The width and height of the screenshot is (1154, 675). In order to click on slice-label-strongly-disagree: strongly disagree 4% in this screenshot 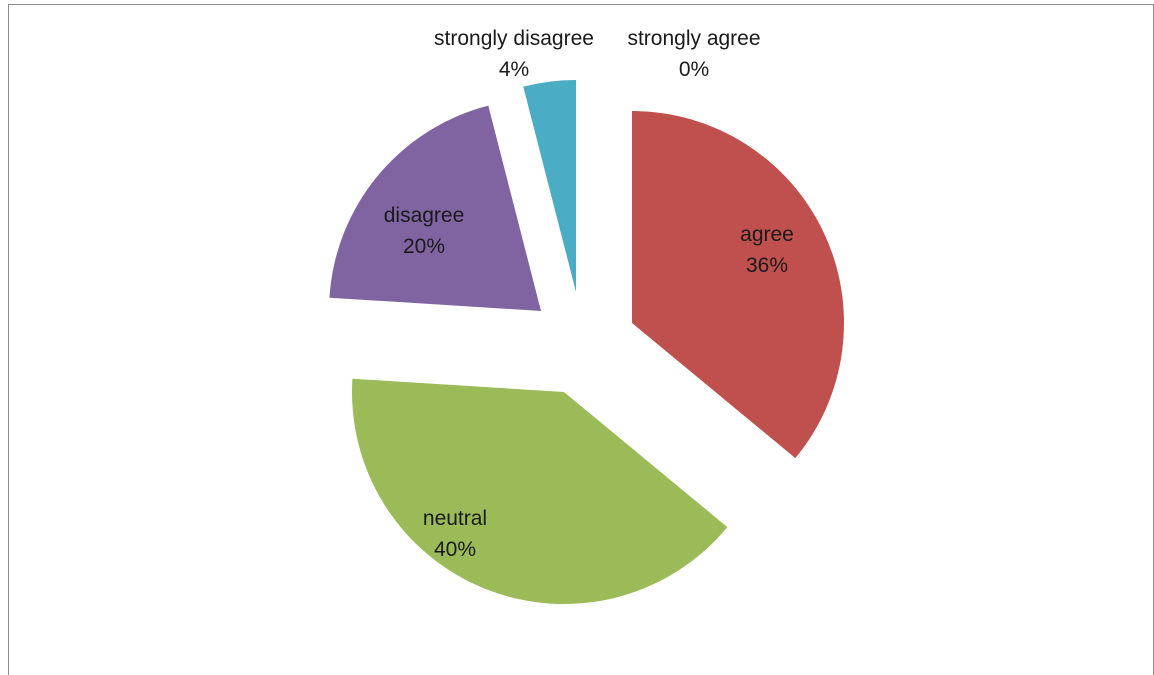, I will do `click(514, 54)`.